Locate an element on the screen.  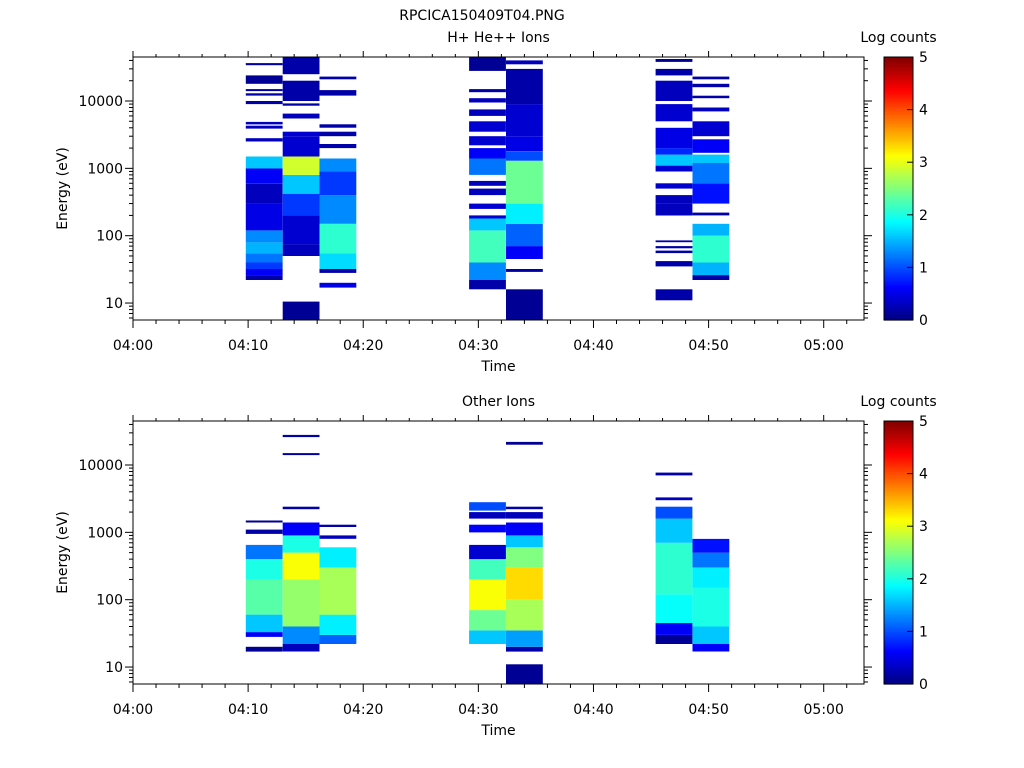
panel-title: Other Ions is located at coordinates (498, 402).